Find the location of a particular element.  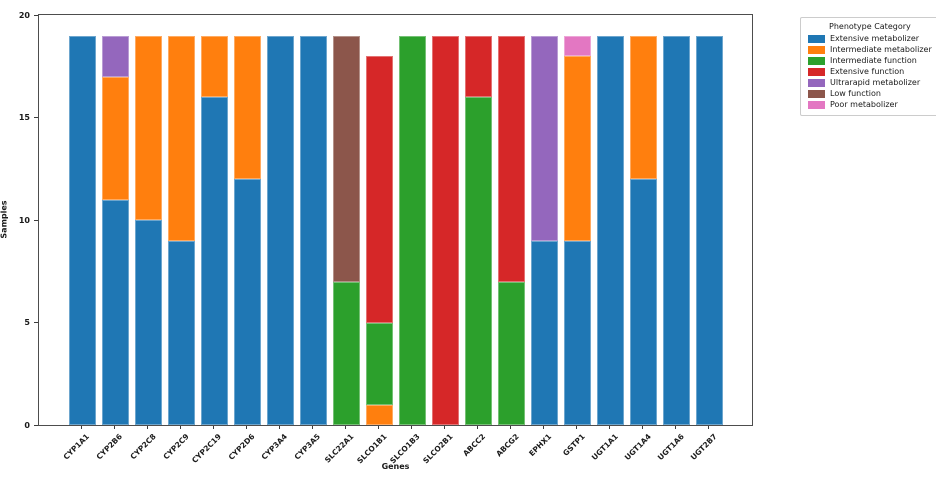

x-tick-label: CYP3A4 is located at coordinates (274, 447).